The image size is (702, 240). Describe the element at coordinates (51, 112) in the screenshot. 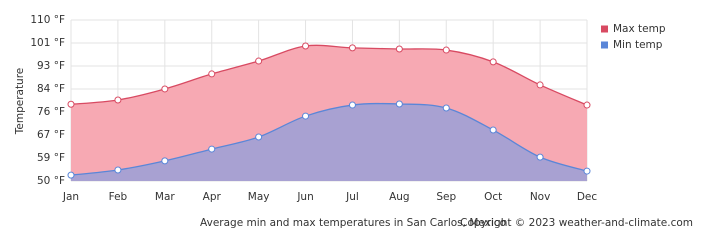

I see `y-tick-label: 76 °F` at that location.